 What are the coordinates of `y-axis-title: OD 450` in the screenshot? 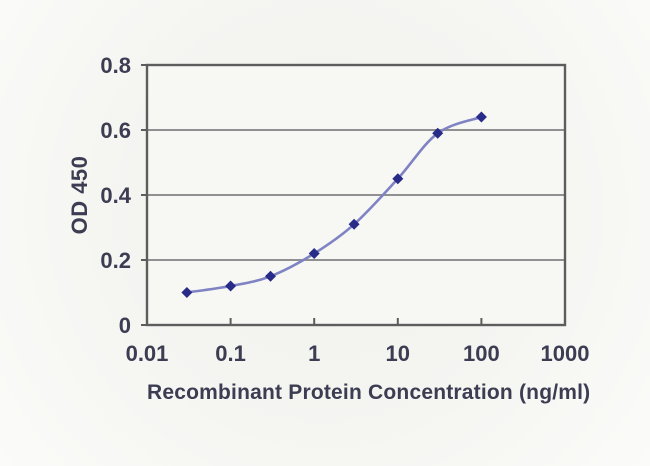 It's located at (79, 195).